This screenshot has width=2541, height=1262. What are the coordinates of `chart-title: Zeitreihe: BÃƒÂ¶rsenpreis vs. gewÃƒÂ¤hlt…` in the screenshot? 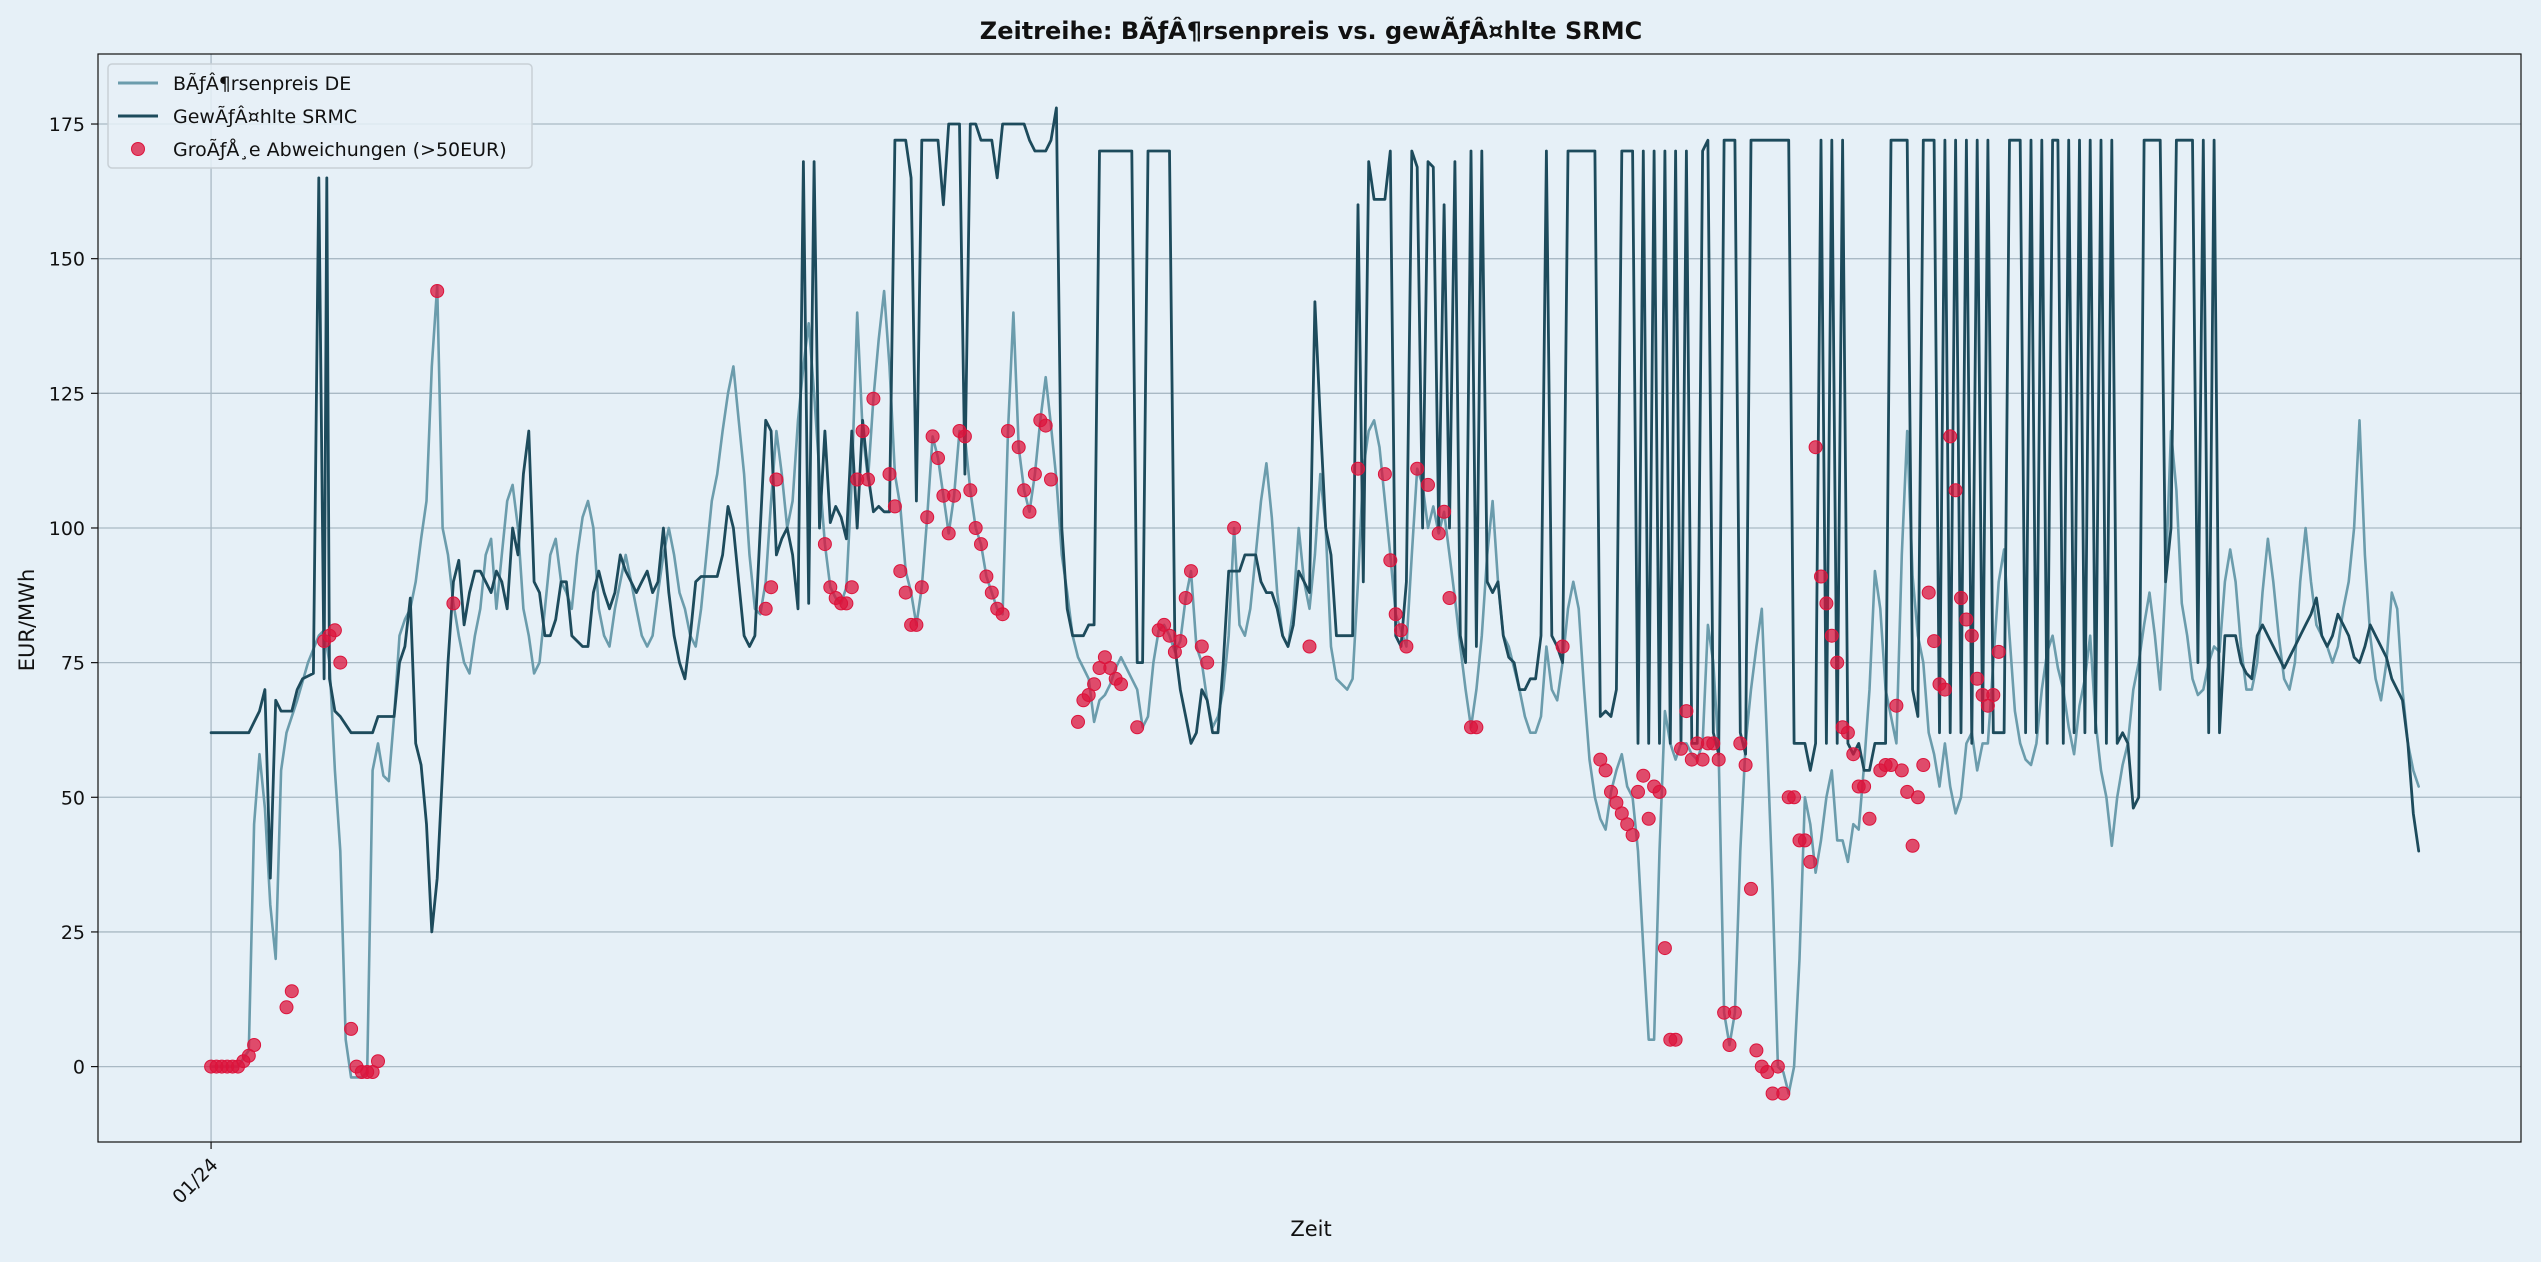 It's located at (1311, 30).